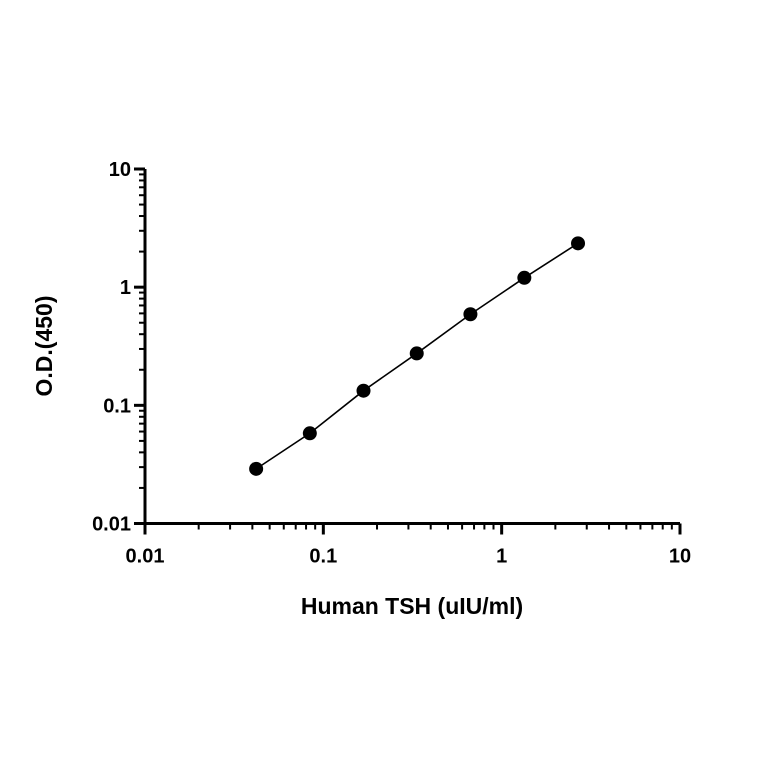 This screenshot has width=764, height=764. I want to click on x-tick-label: 1, so click(501, 557).